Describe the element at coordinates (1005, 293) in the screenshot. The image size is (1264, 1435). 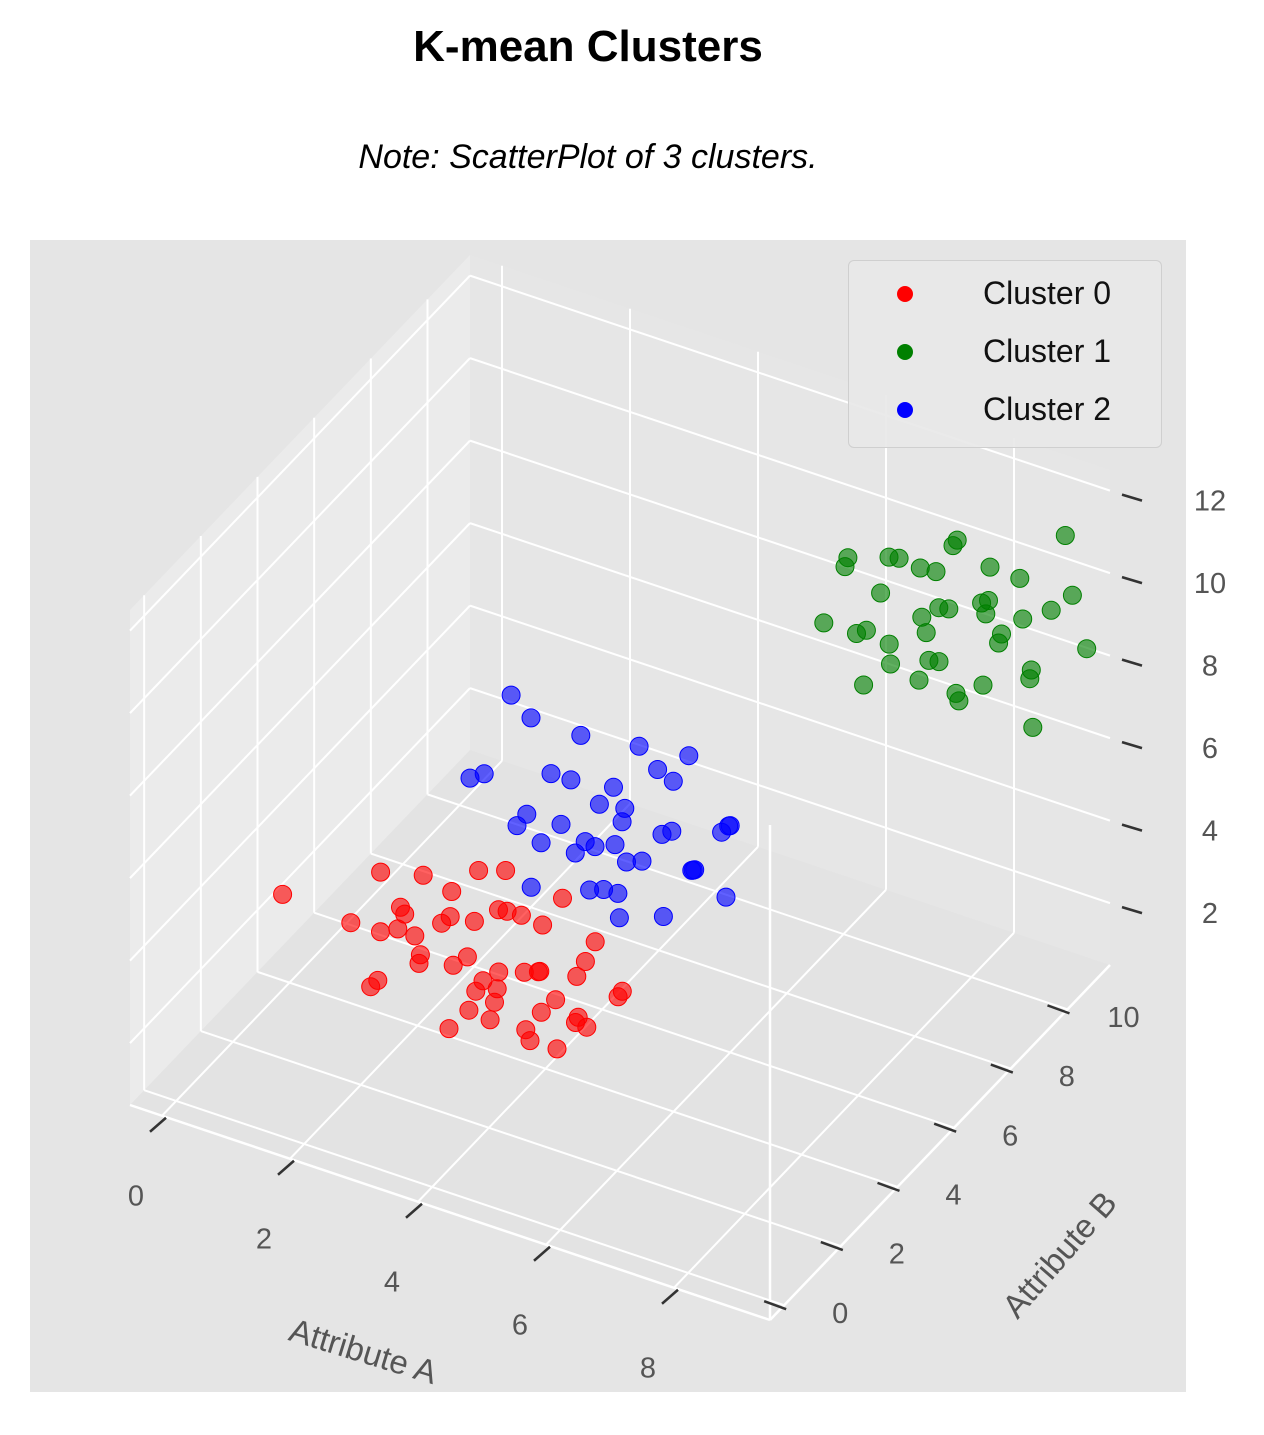
I see `legend-item-cluster-0: Cluster 0` at that location.